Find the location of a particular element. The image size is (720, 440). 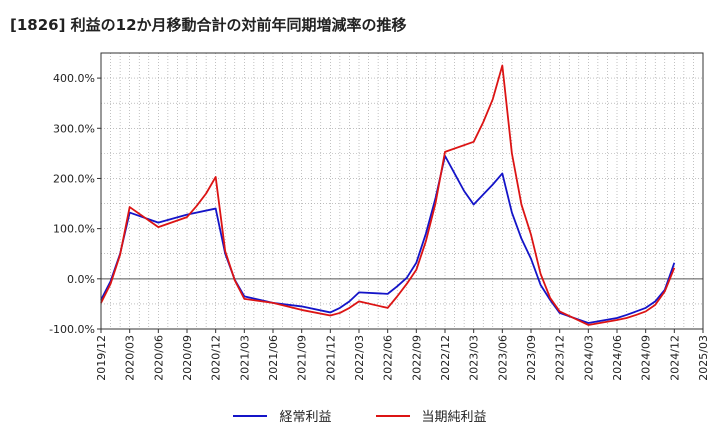

y-tick-label: 0.0% is located at coordinates (81, 279).